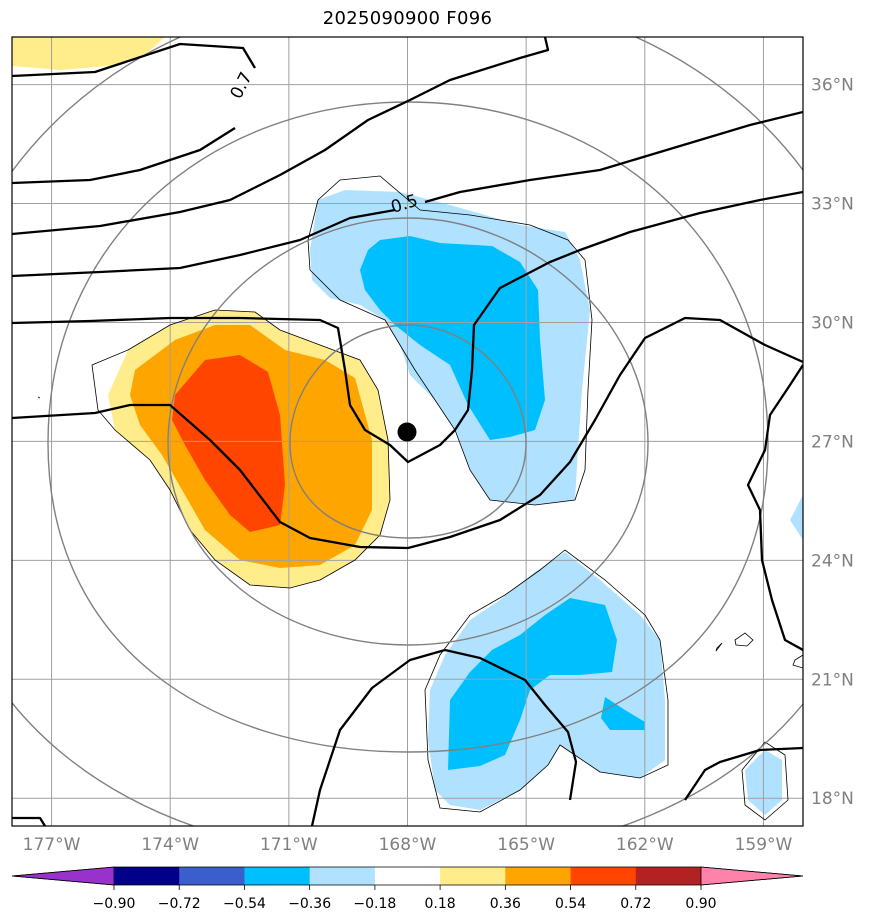  Describe the element at coordinates (796, 517) in the screenshot. I see `fill-neg-0.18-edge` at that location.